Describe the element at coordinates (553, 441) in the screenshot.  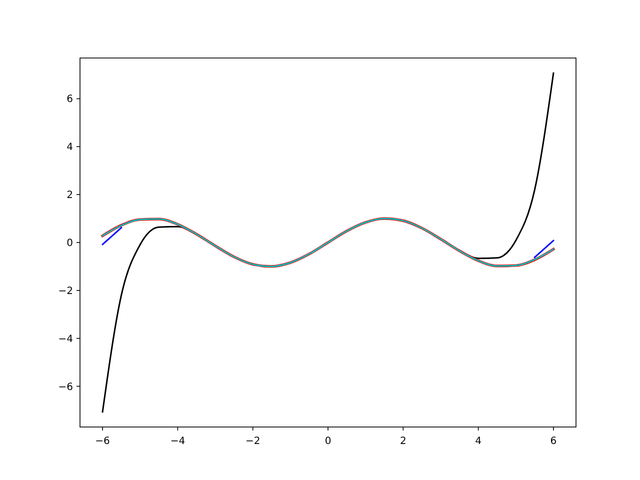
I see `x-tick-label: 6` at that location.